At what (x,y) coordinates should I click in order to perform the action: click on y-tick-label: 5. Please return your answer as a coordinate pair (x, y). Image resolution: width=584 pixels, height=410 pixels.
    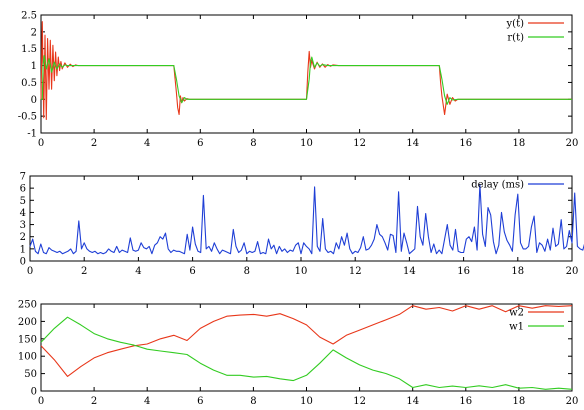
    Looking at the image, I should click on (23, 201).